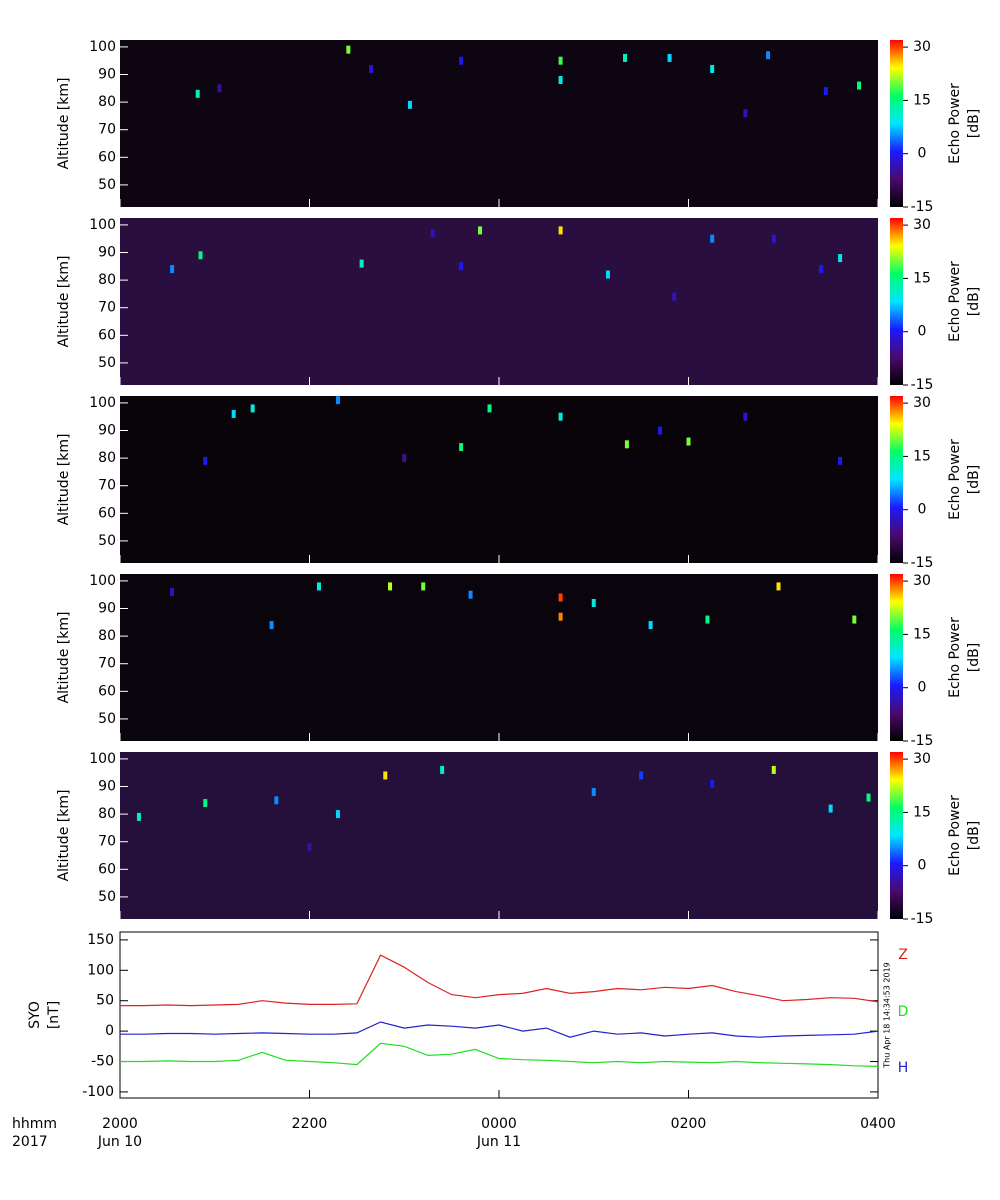  Describe the element at coordinates (109, 1031) in the screenshot. I see `y-tick-label: 0` at that location.